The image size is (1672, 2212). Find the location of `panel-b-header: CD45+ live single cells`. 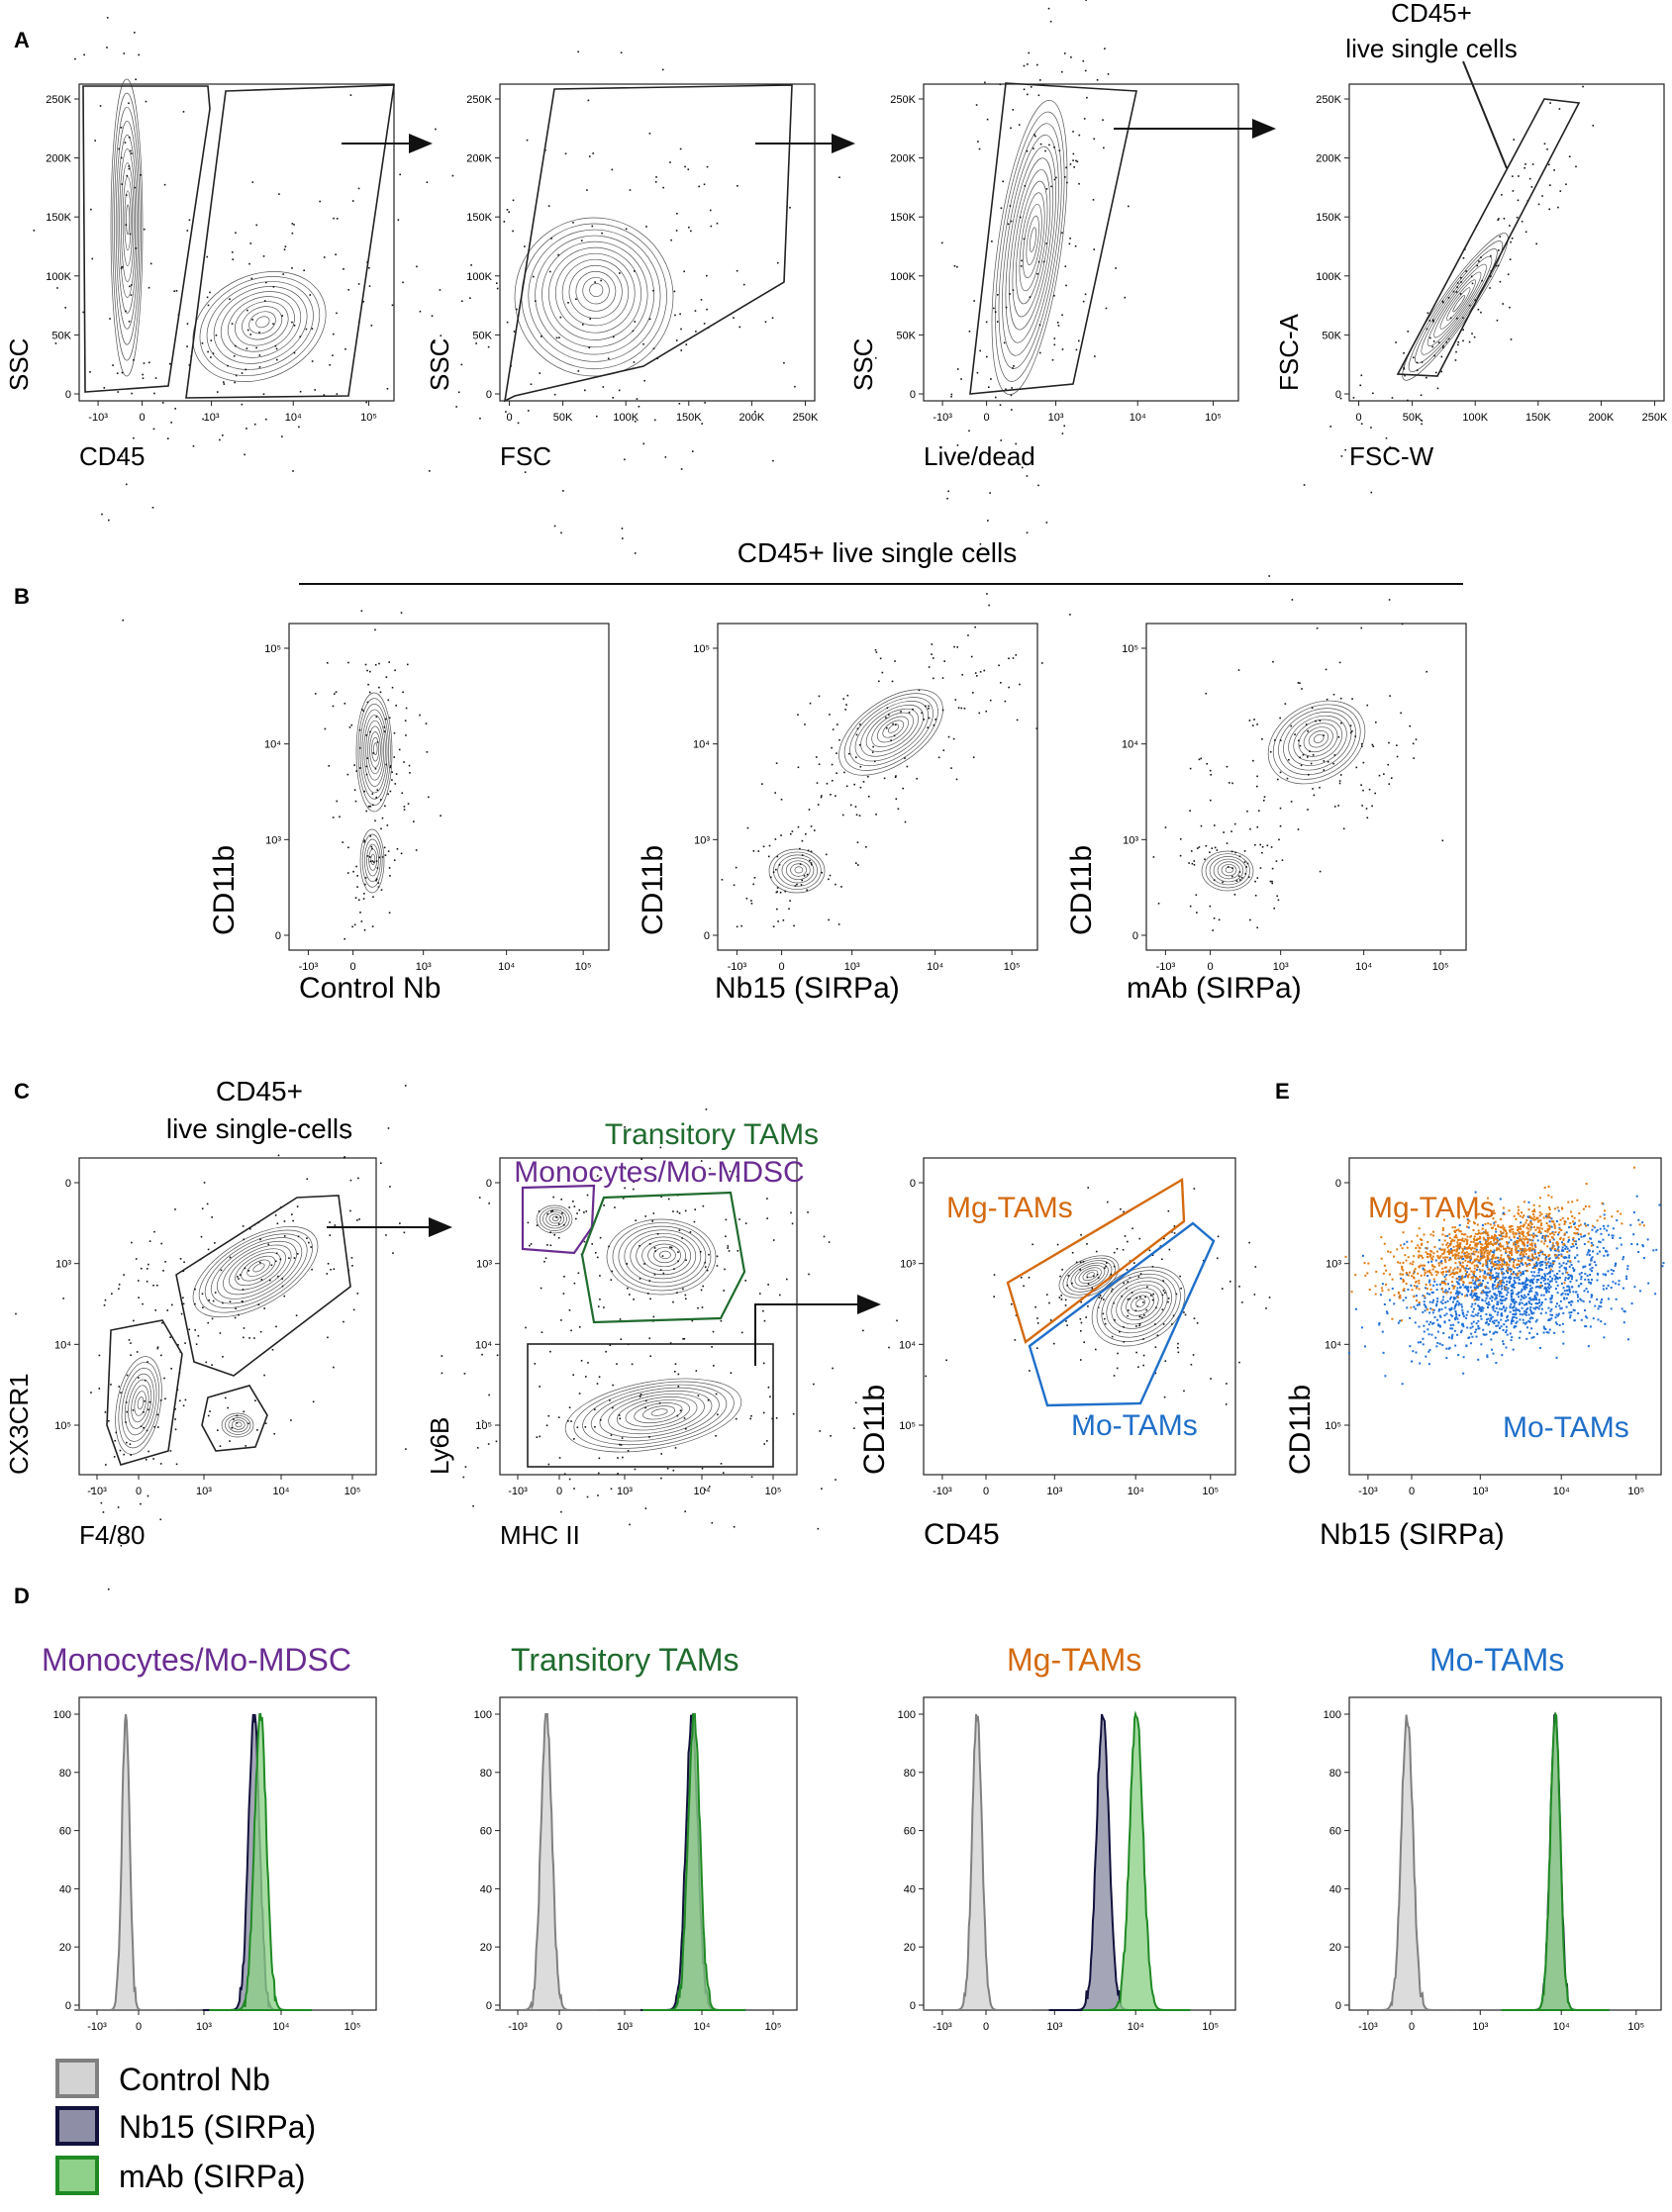

panel-b-header: CD45+ live single cells is located at coordinates (878, 552).